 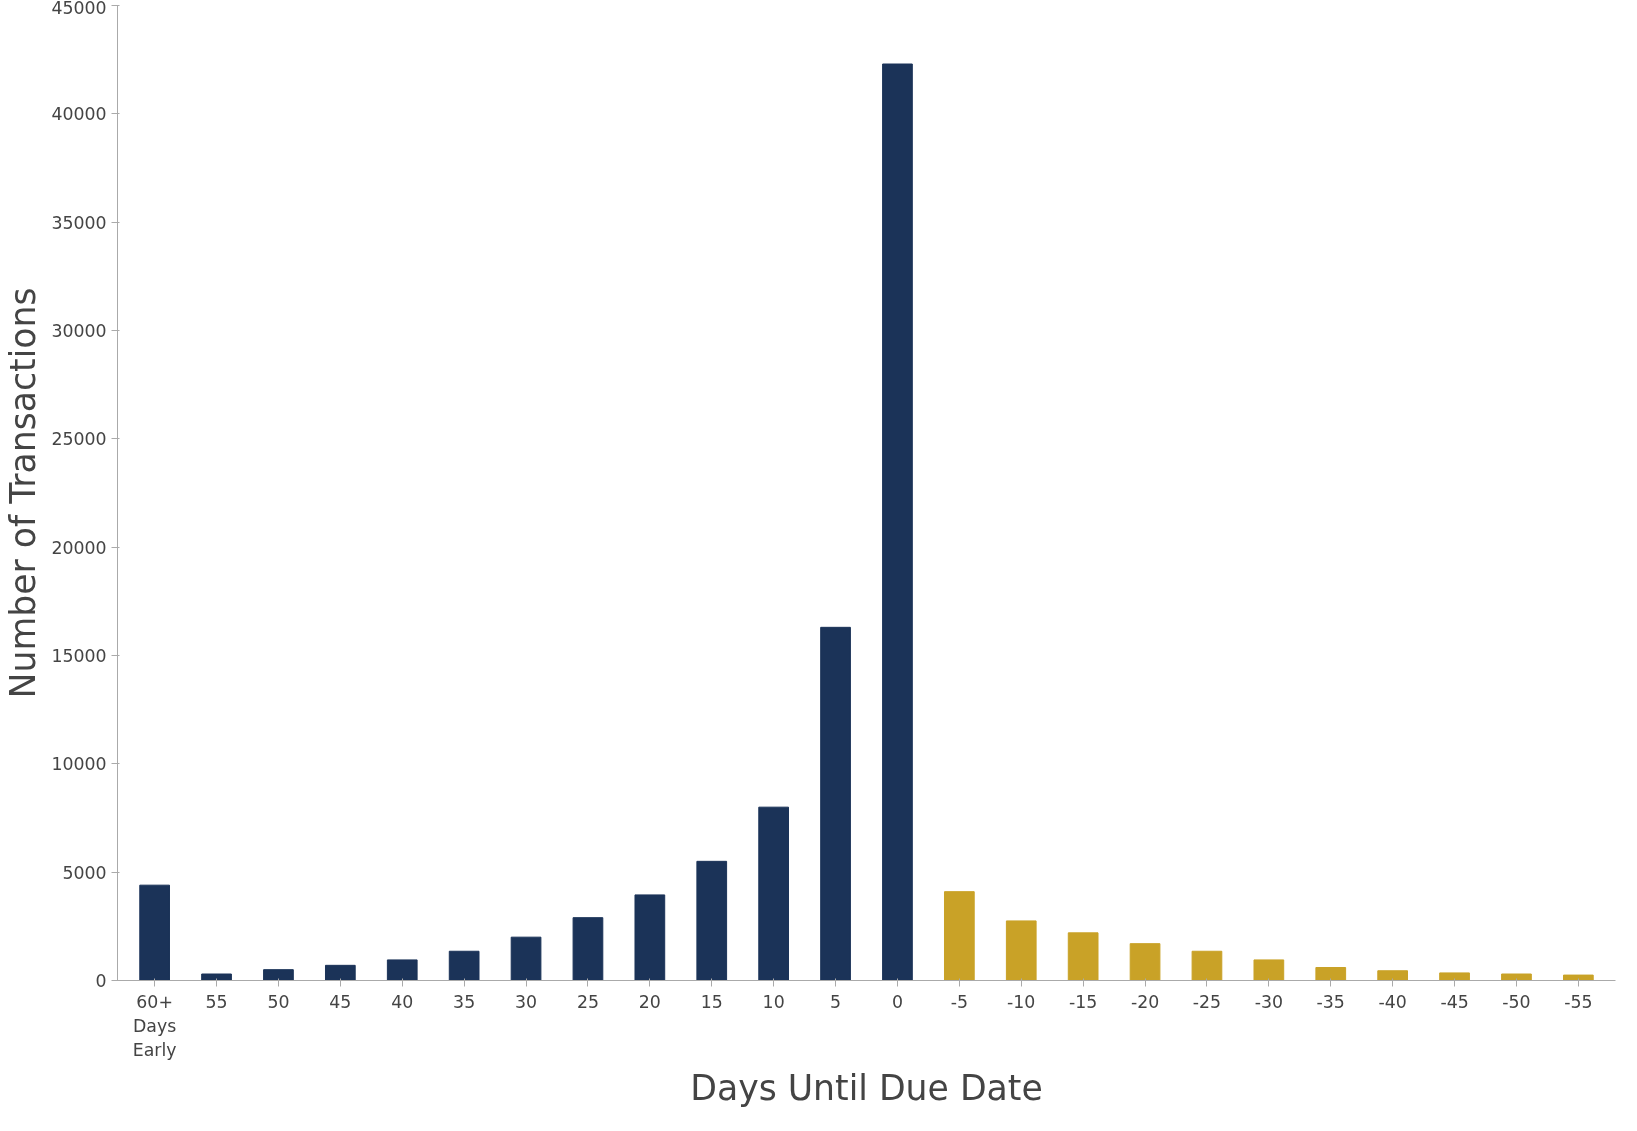 What do you see at coordinates (649, 1001) in the screenshot?
I see `x-tick-label: 20` at bounding box center [649, 1001].